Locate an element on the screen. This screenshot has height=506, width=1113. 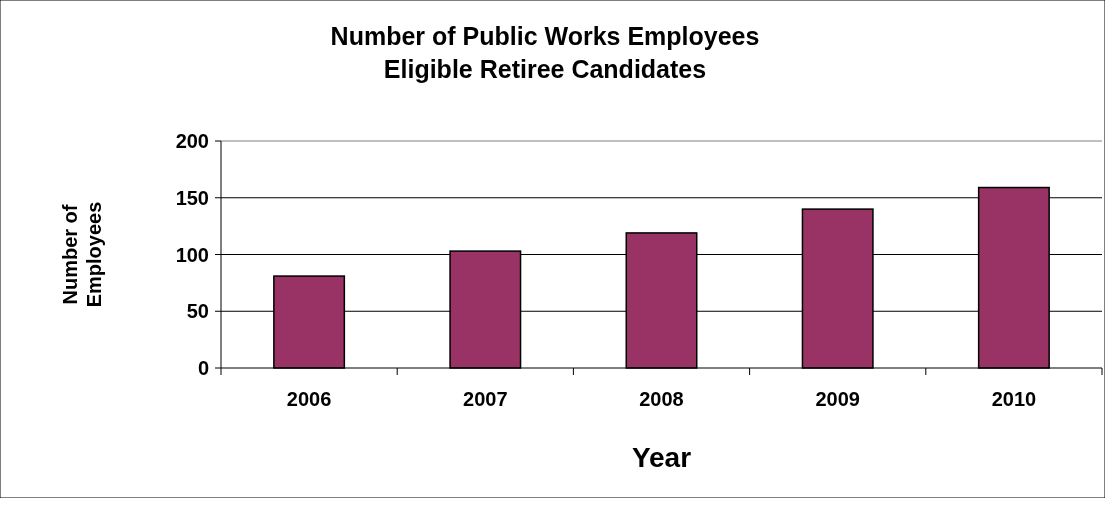
x-tick-label: 2008 is located at coordinates (661, 399).